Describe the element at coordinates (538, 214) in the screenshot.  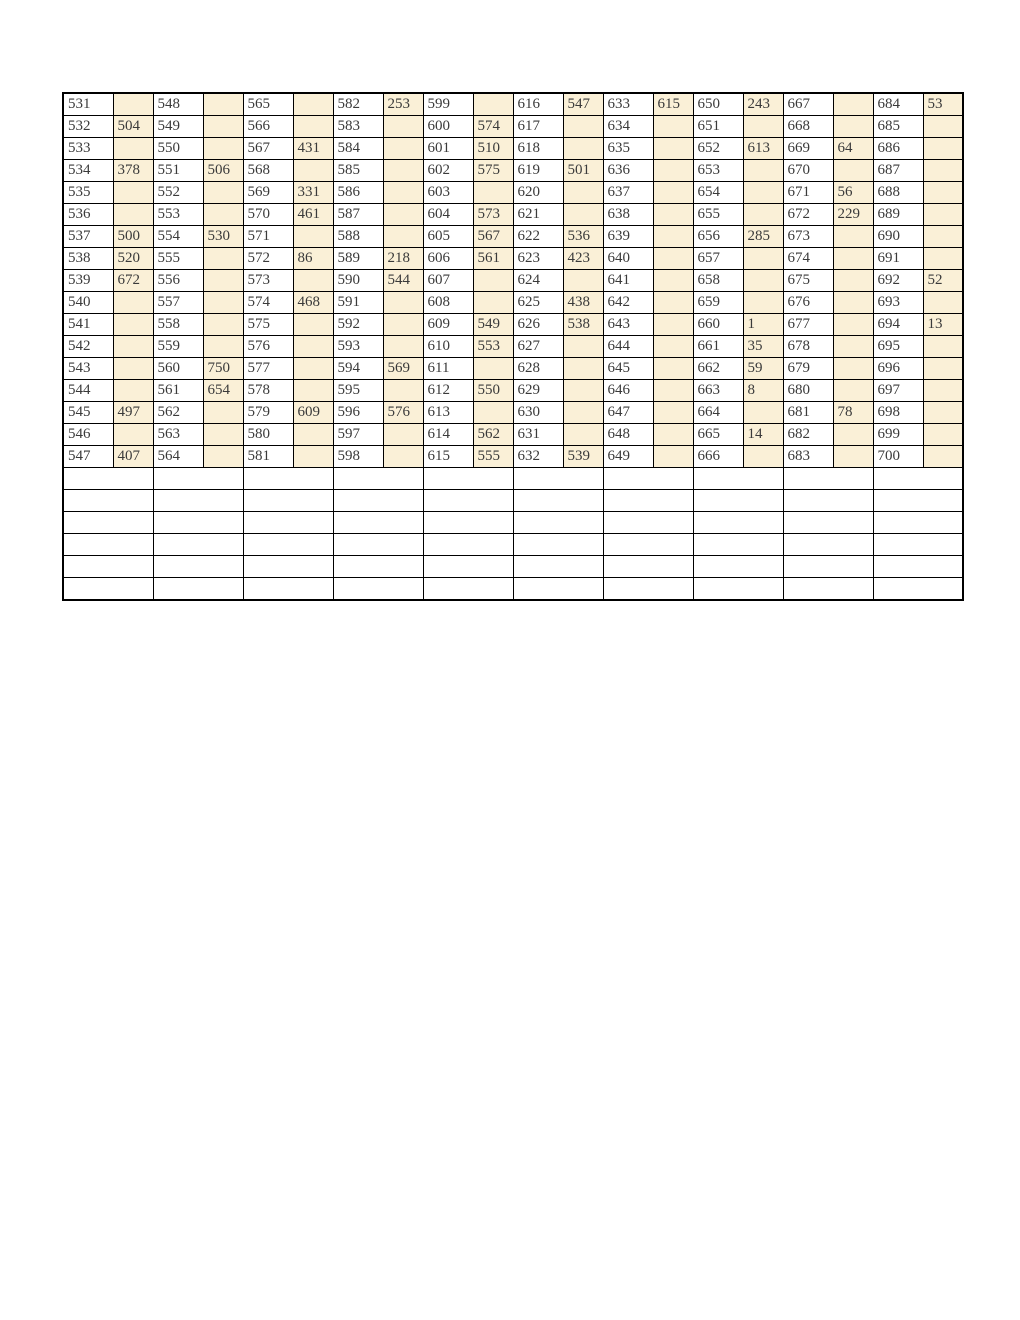
I see `cell-id: 621` at that location.